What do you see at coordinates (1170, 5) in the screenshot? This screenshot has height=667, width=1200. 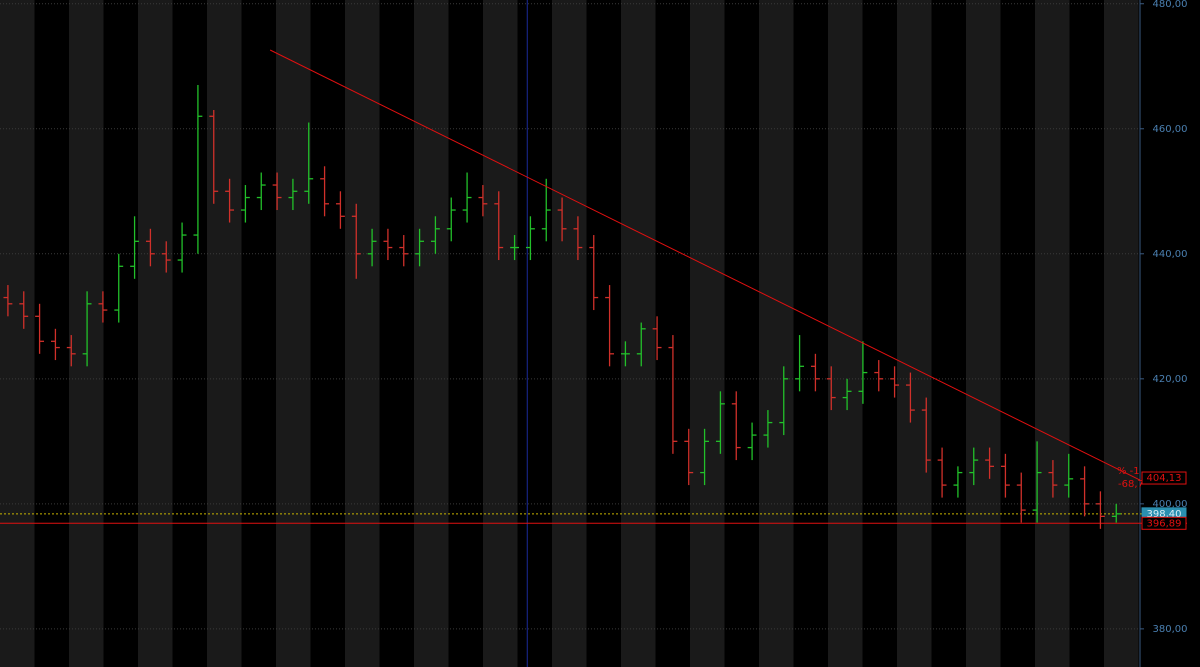 I see `y-tick-label: 480,00` at bounding box center [1170, 5].